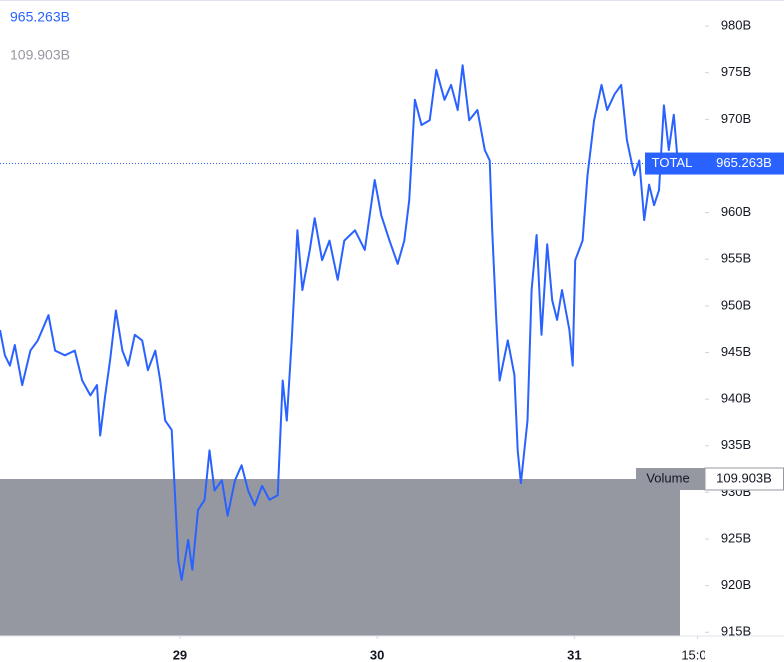  Describe the element at coordinates (574, 654) in the screenshot. I see `x-tick-label: 31` at that location.